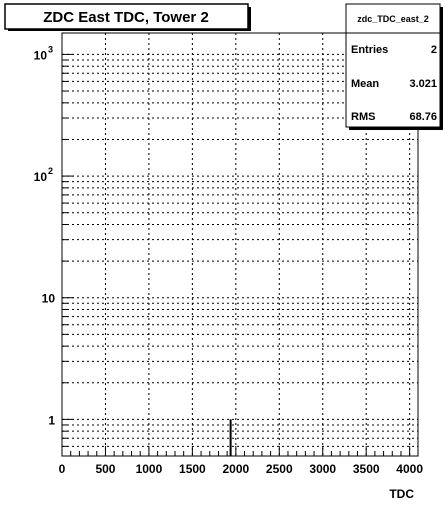  Describe the element at coordinates (105, 469) in the screenshot. I see `x-tick-label: 500` at that location.